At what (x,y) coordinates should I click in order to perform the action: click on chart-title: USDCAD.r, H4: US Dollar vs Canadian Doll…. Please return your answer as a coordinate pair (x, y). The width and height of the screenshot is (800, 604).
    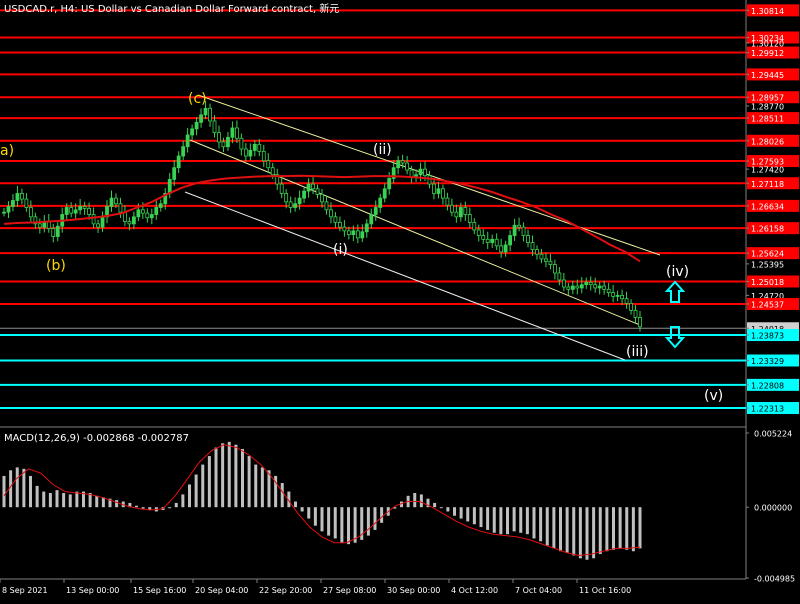
    Looking at the image, I should click on (171, 8).